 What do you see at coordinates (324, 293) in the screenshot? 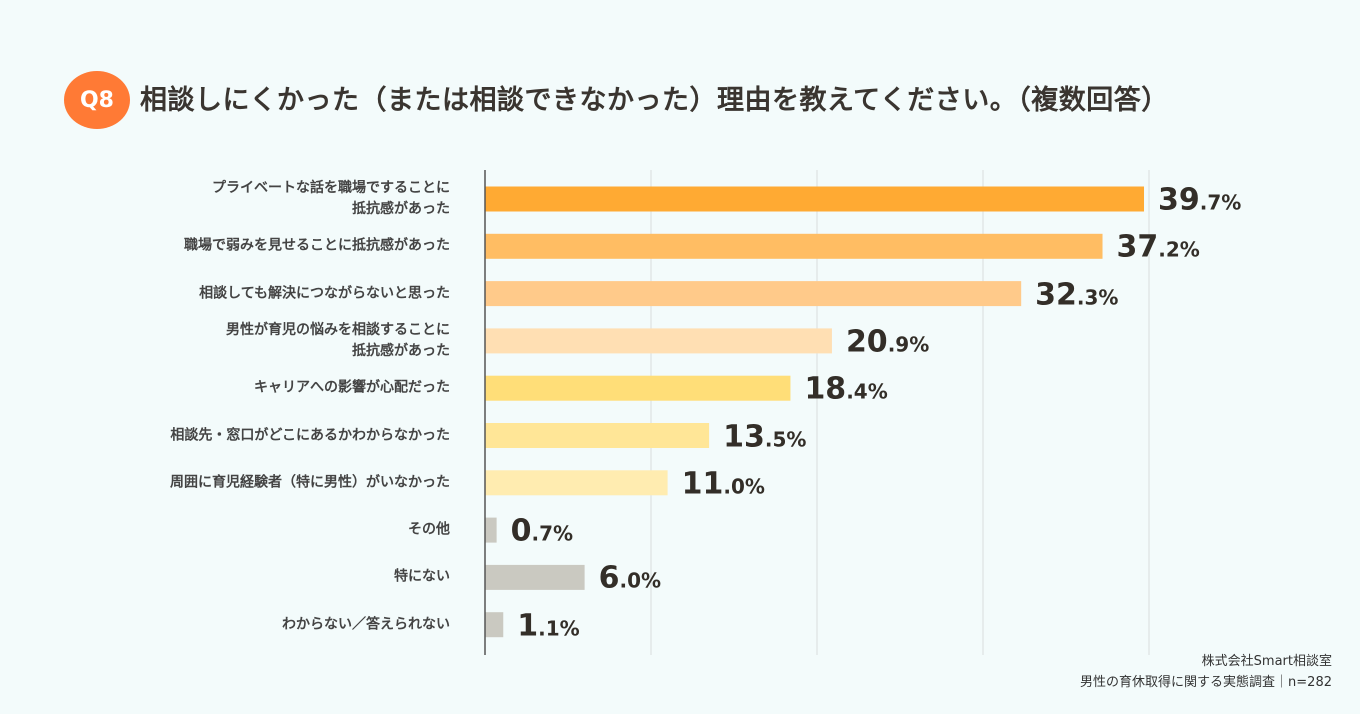
I see `category-label: 相談しても解決につながらないと思った` at bounding box center [324, 293].